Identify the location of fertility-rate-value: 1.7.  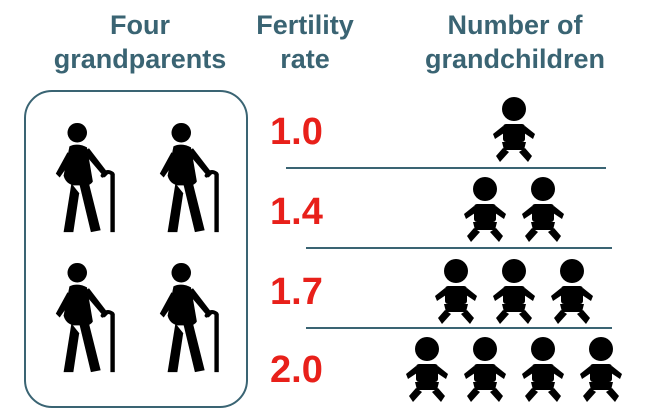
(296, 292).